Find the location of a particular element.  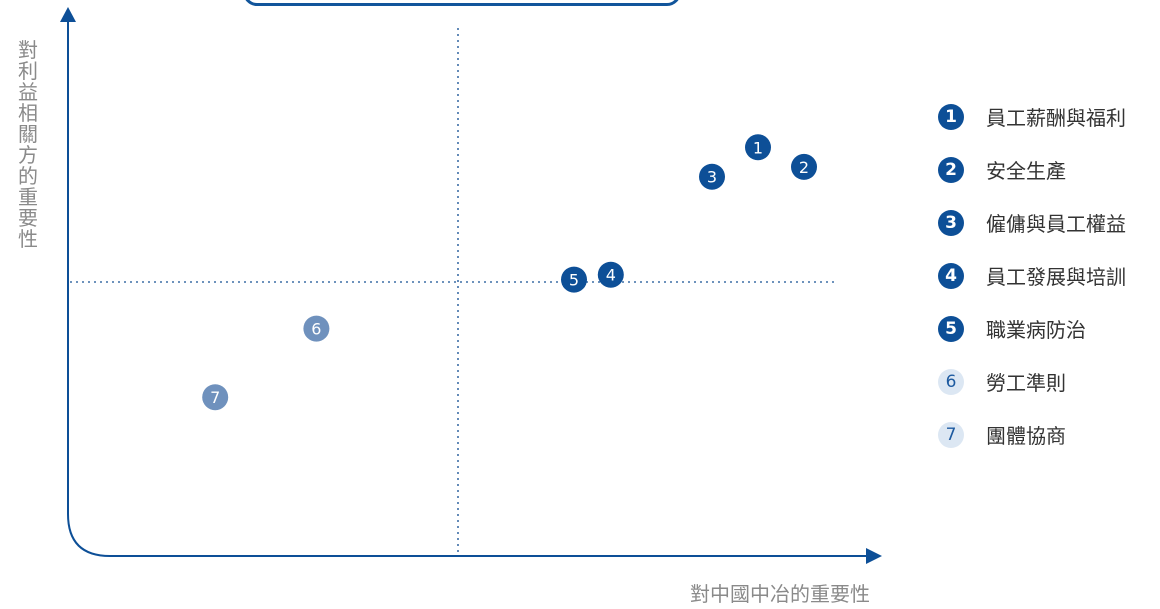

legend-badge: 5 is located at coordinates (951, 328).